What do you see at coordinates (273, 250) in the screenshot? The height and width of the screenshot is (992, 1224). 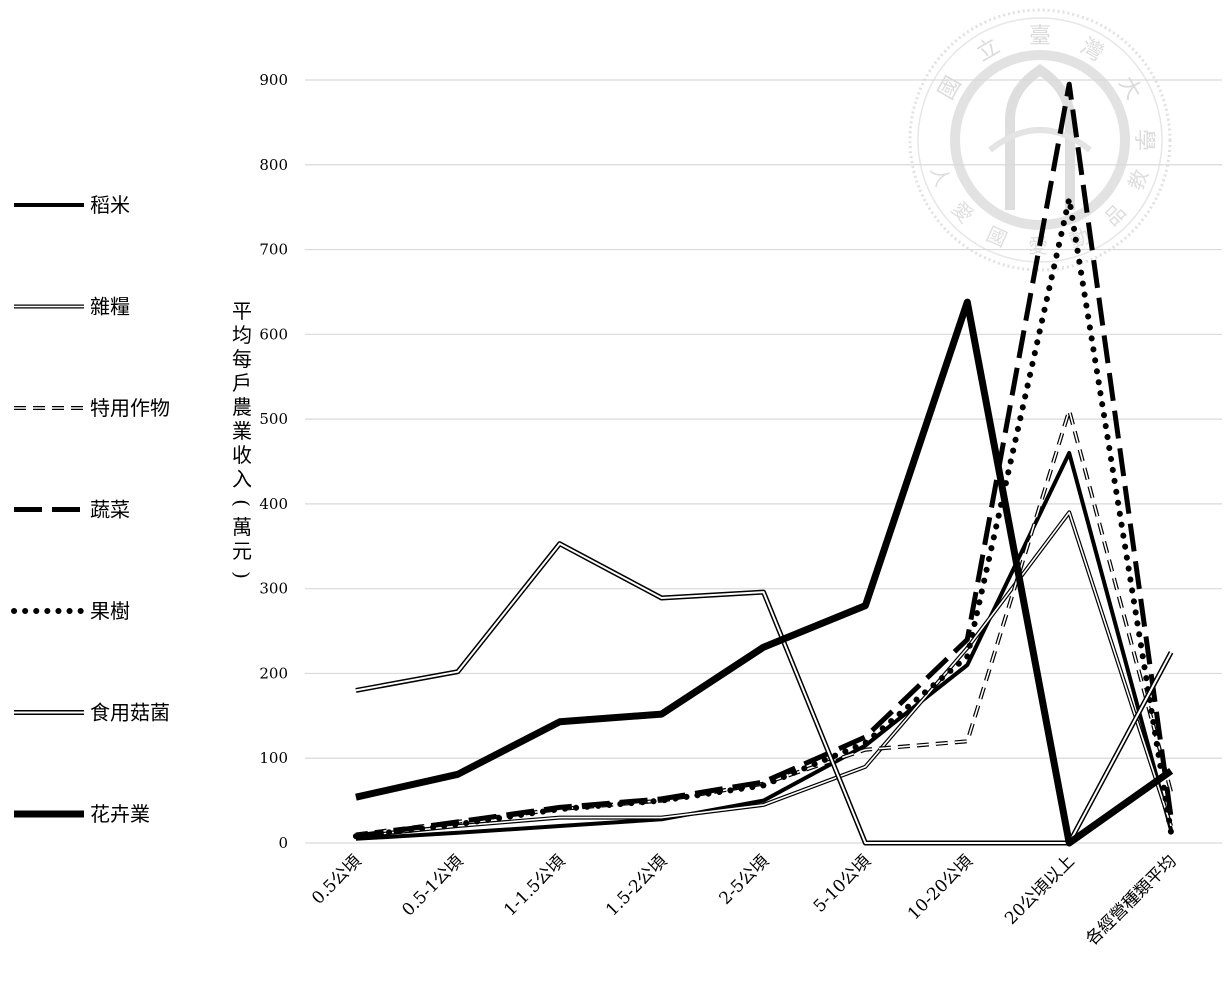 I see `y-tick-label: 700` at bounding box center [273, 250].